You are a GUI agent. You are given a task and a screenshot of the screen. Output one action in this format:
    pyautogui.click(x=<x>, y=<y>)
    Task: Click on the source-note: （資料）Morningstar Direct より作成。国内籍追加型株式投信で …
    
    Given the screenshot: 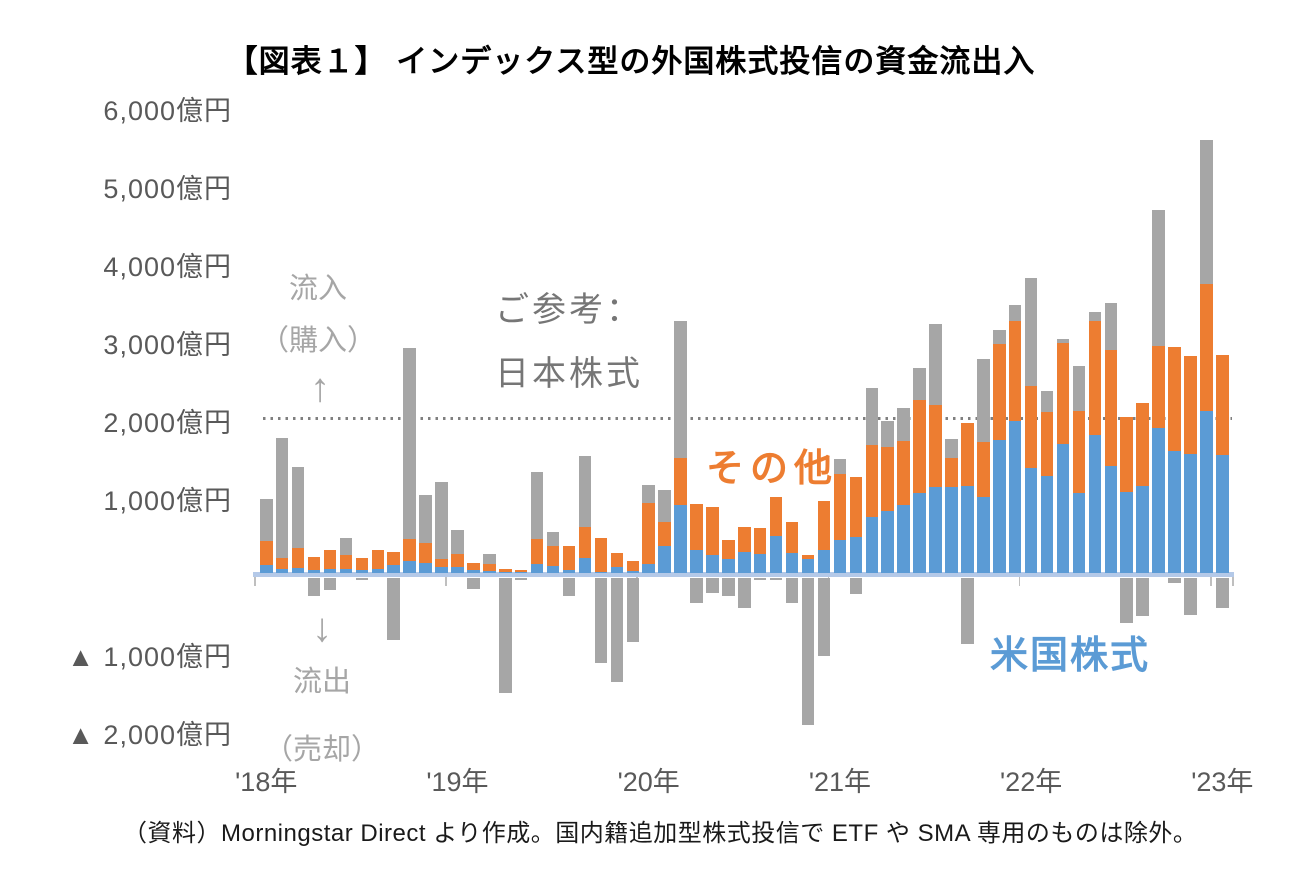 What is the action you would take?
    pyautogui.click(x=660, y=833)
    